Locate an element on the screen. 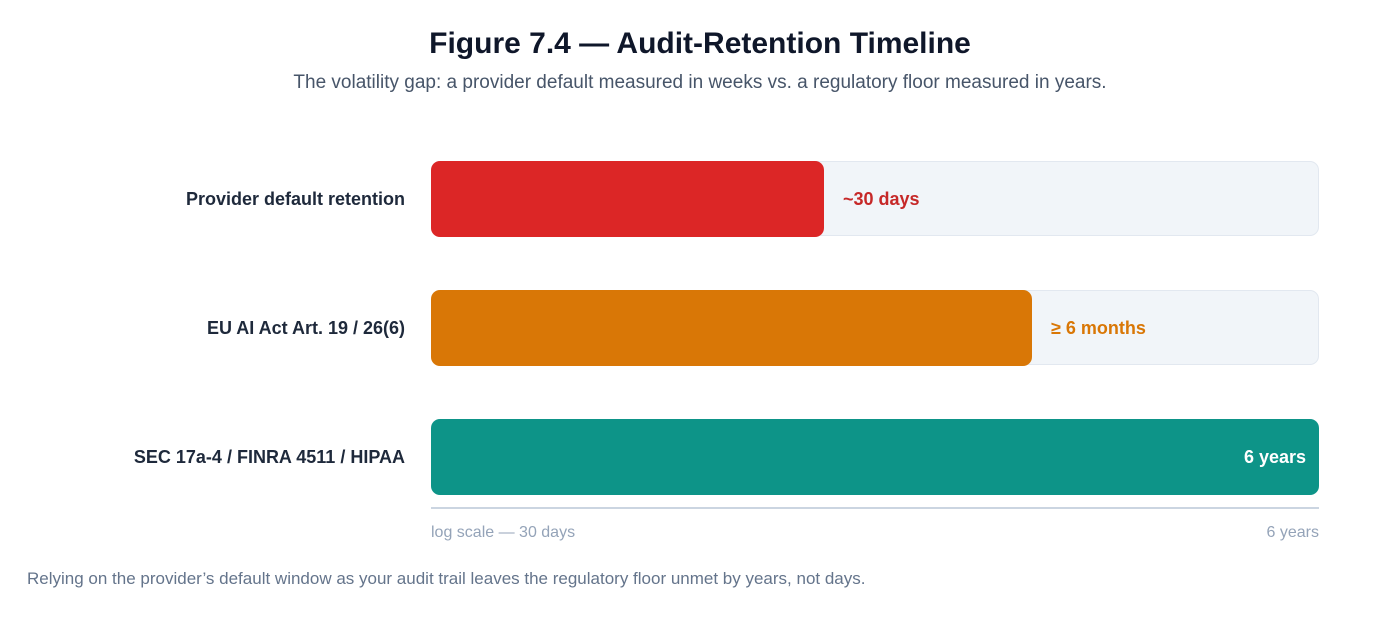  bar-category-label: EU AI Act Art. 19 / 26(6) is located at coordinates (305, 328).